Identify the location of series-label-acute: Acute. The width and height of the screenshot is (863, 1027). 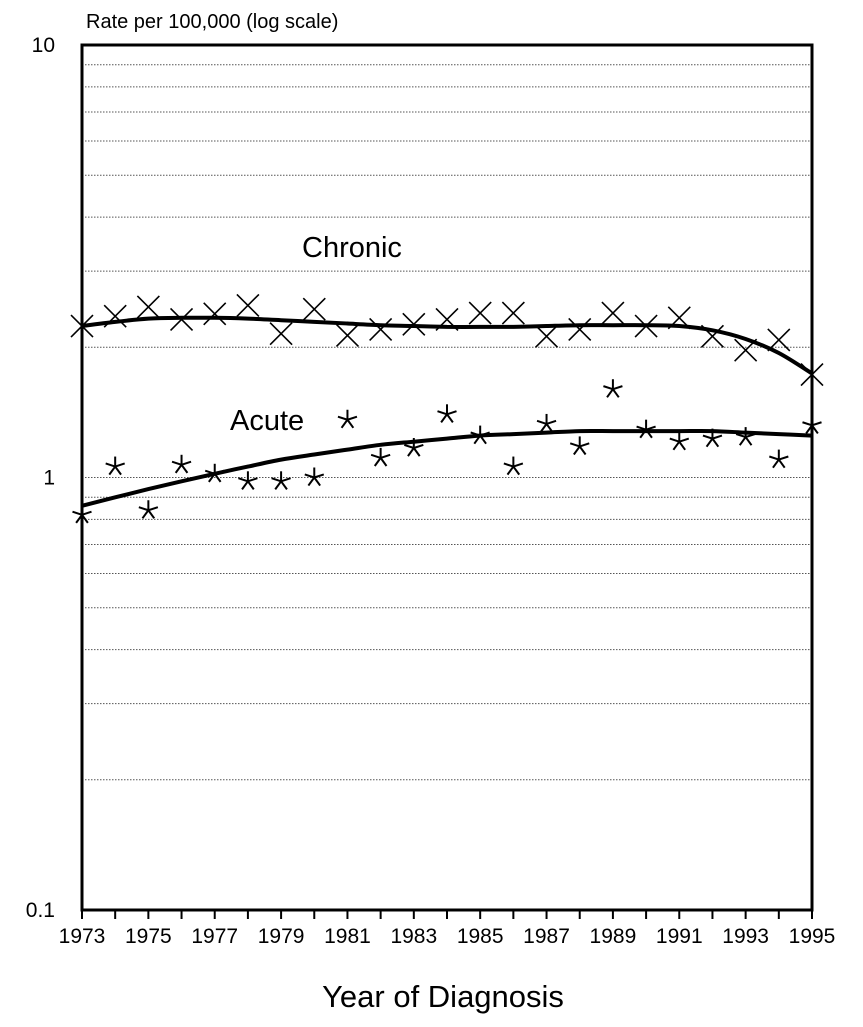
(267, 421).